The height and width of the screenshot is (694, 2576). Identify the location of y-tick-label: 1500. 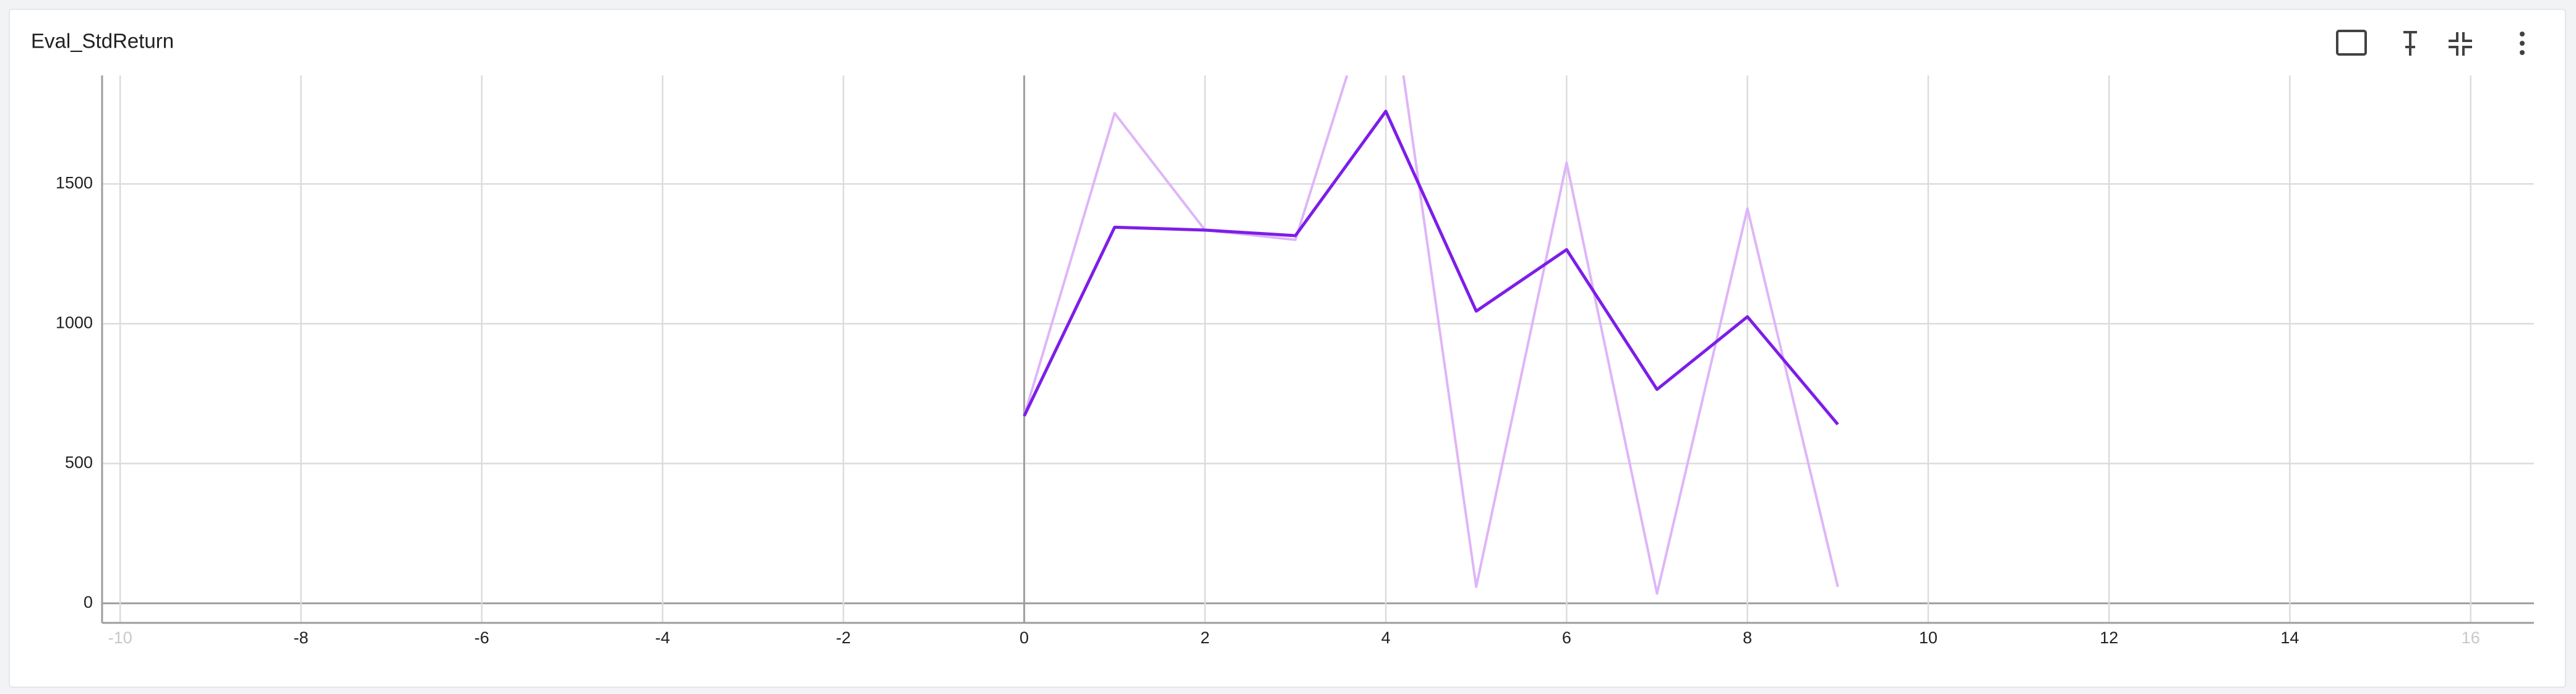
(74, 182).